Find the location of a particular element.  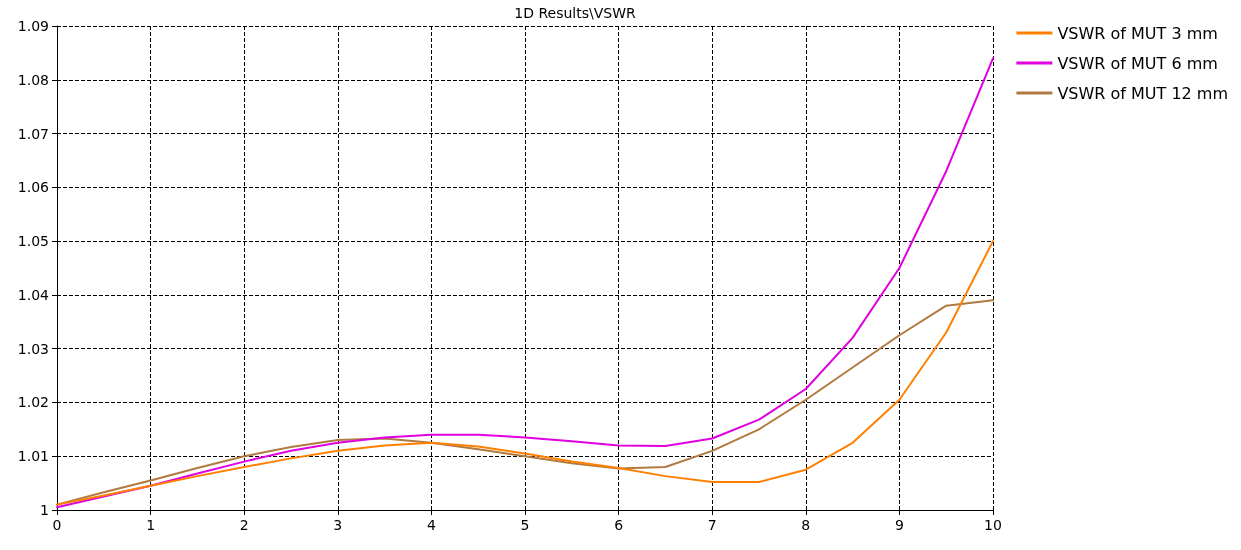

x-tick-label: 4 is located at coordinates (431, 525).